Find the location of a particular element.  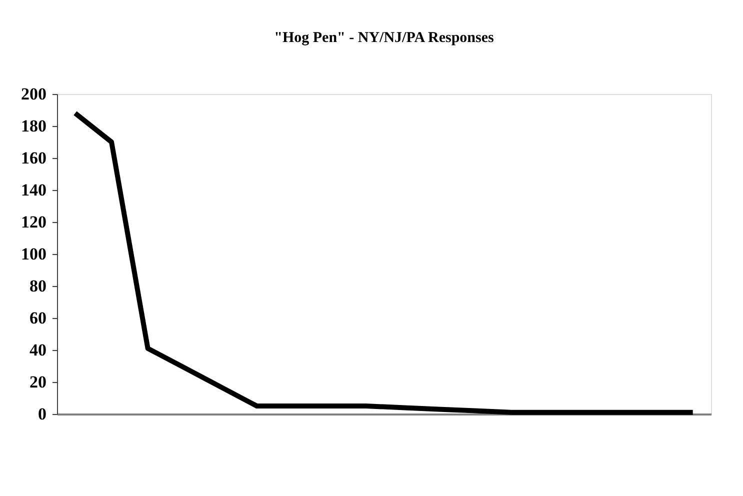

y-tick-label: 20 is located at coordinates (38, 382).